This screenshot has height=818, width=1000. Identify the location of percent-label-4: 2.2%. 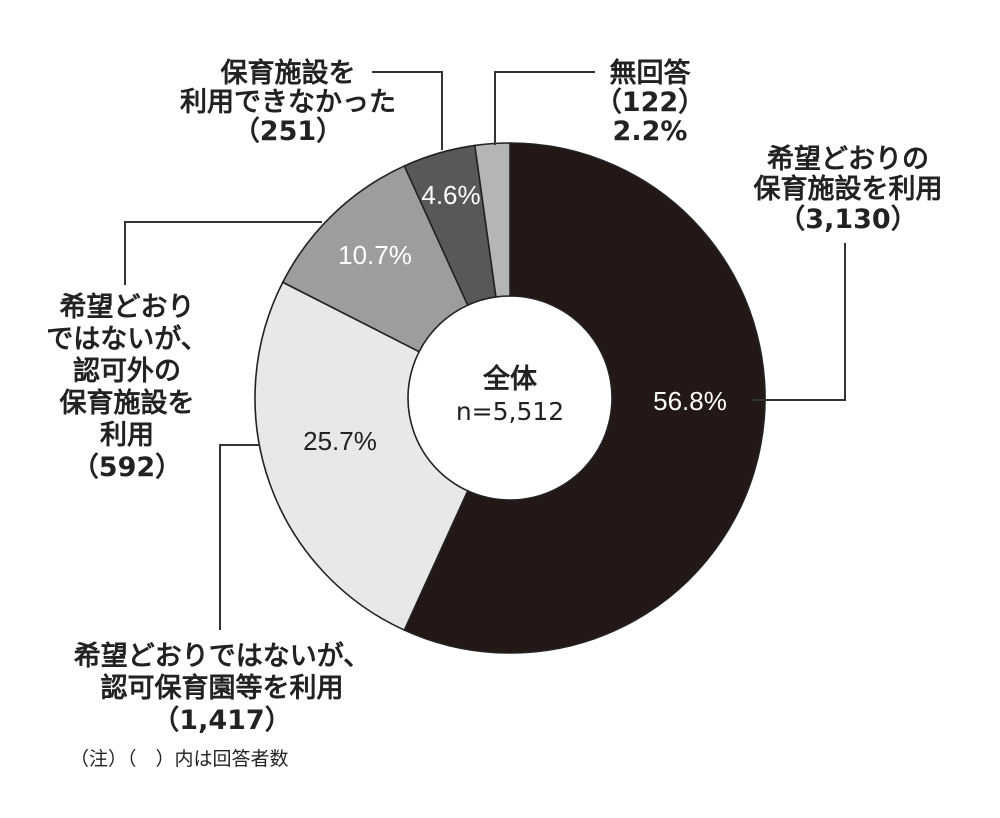
(650, 131).